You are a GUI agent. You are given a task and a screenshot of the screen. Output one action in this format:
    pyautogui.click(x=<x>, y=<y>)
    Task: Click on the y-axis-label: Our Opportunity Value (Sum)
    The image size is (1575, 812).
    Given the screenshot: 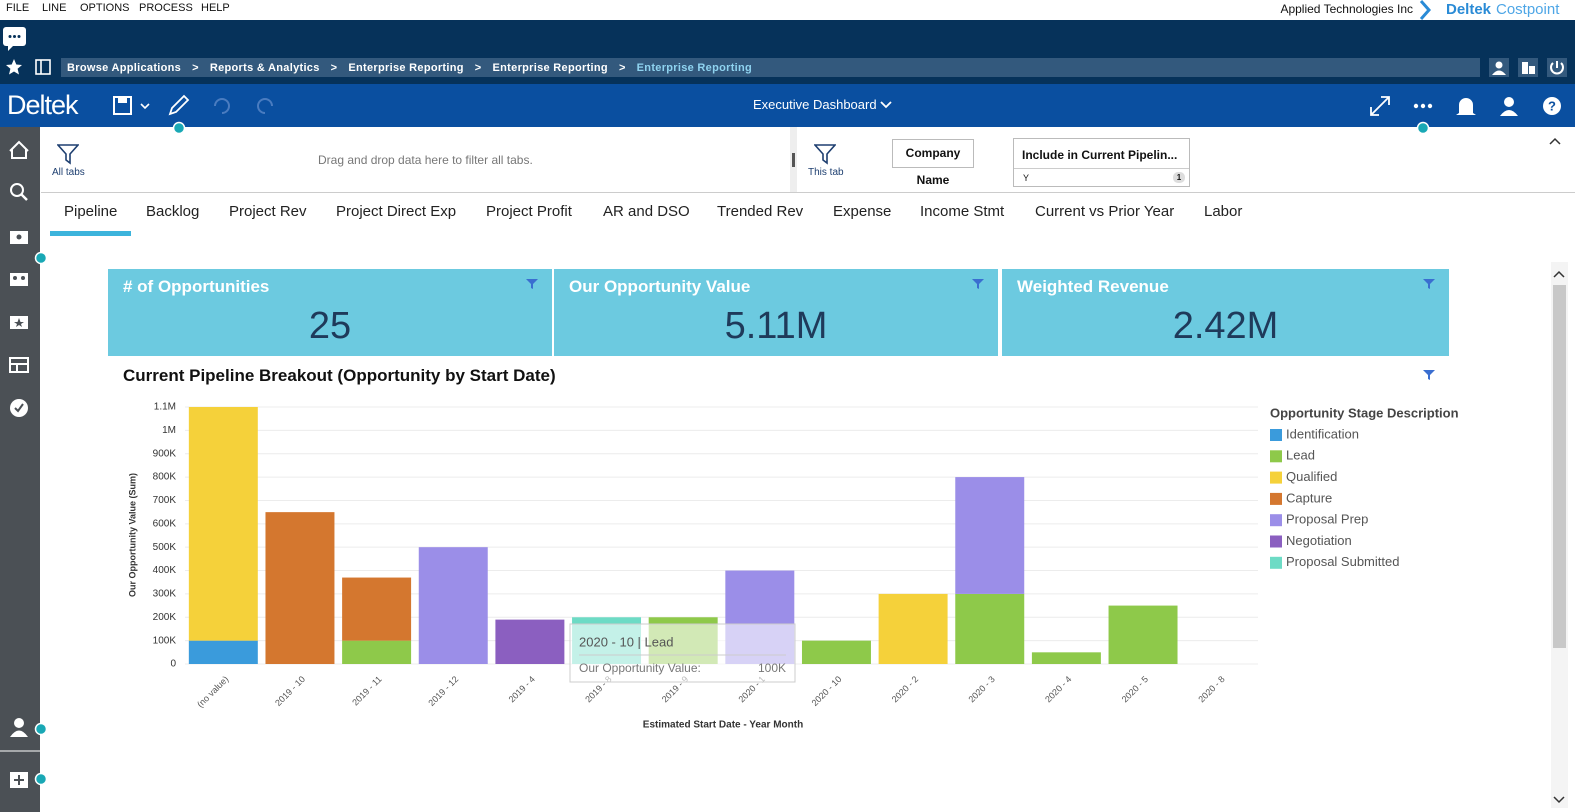 What is the action you would take?
    pyautogui.click(x=132, y=535)
    